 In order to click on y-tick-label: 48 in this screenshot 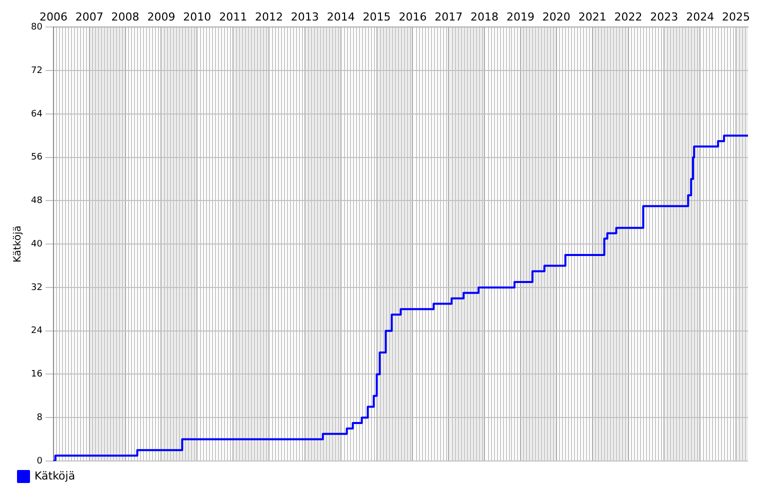, I will do `click(37, 201)`.